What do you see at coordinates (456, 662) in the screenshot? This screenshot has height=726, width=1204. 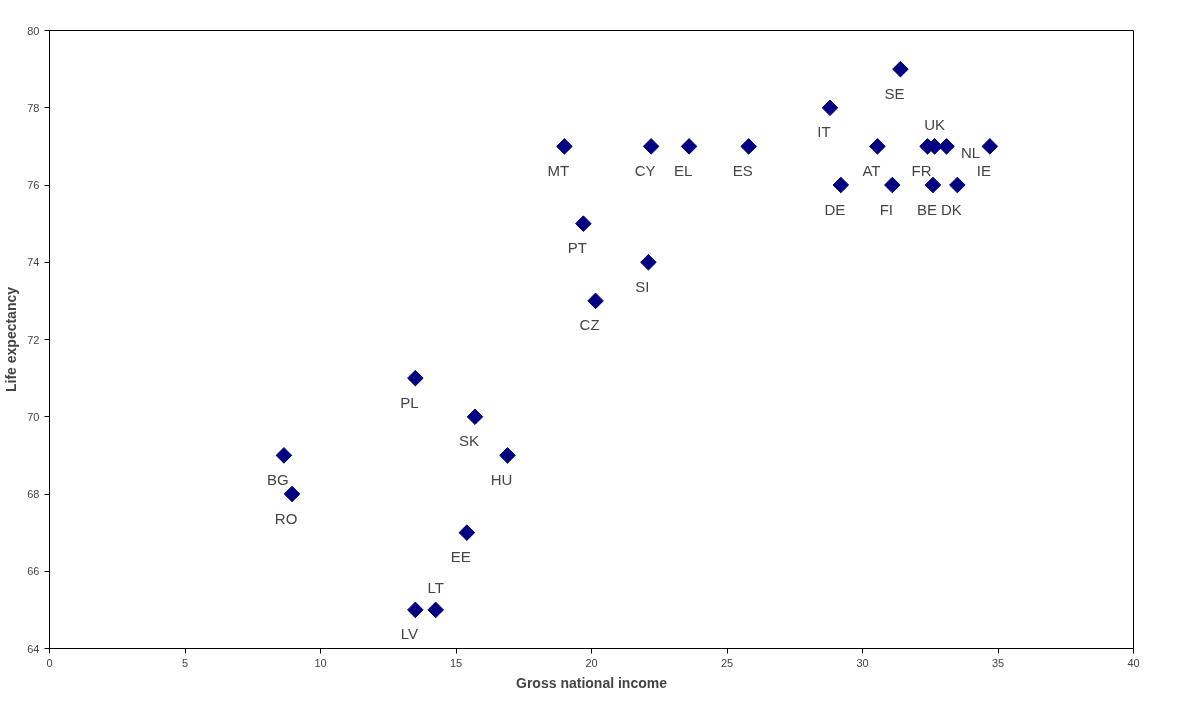 I see `x-tick-label: 15` at bounding box center [456, 662].